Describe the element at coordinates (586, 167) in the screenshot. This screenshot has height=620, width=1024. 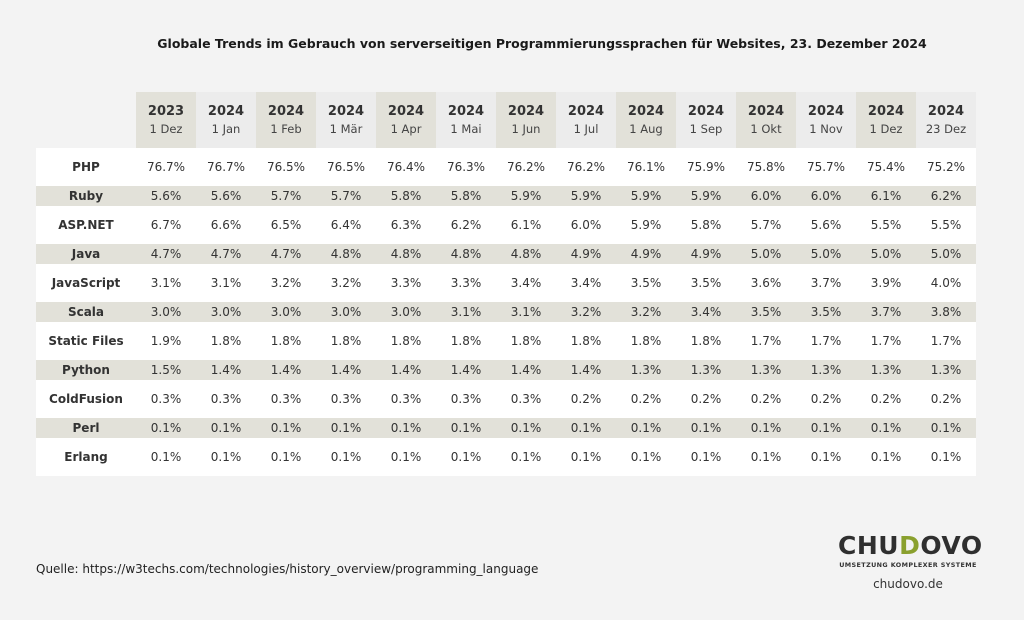
I see `table-cell: 76.2%` at that location.